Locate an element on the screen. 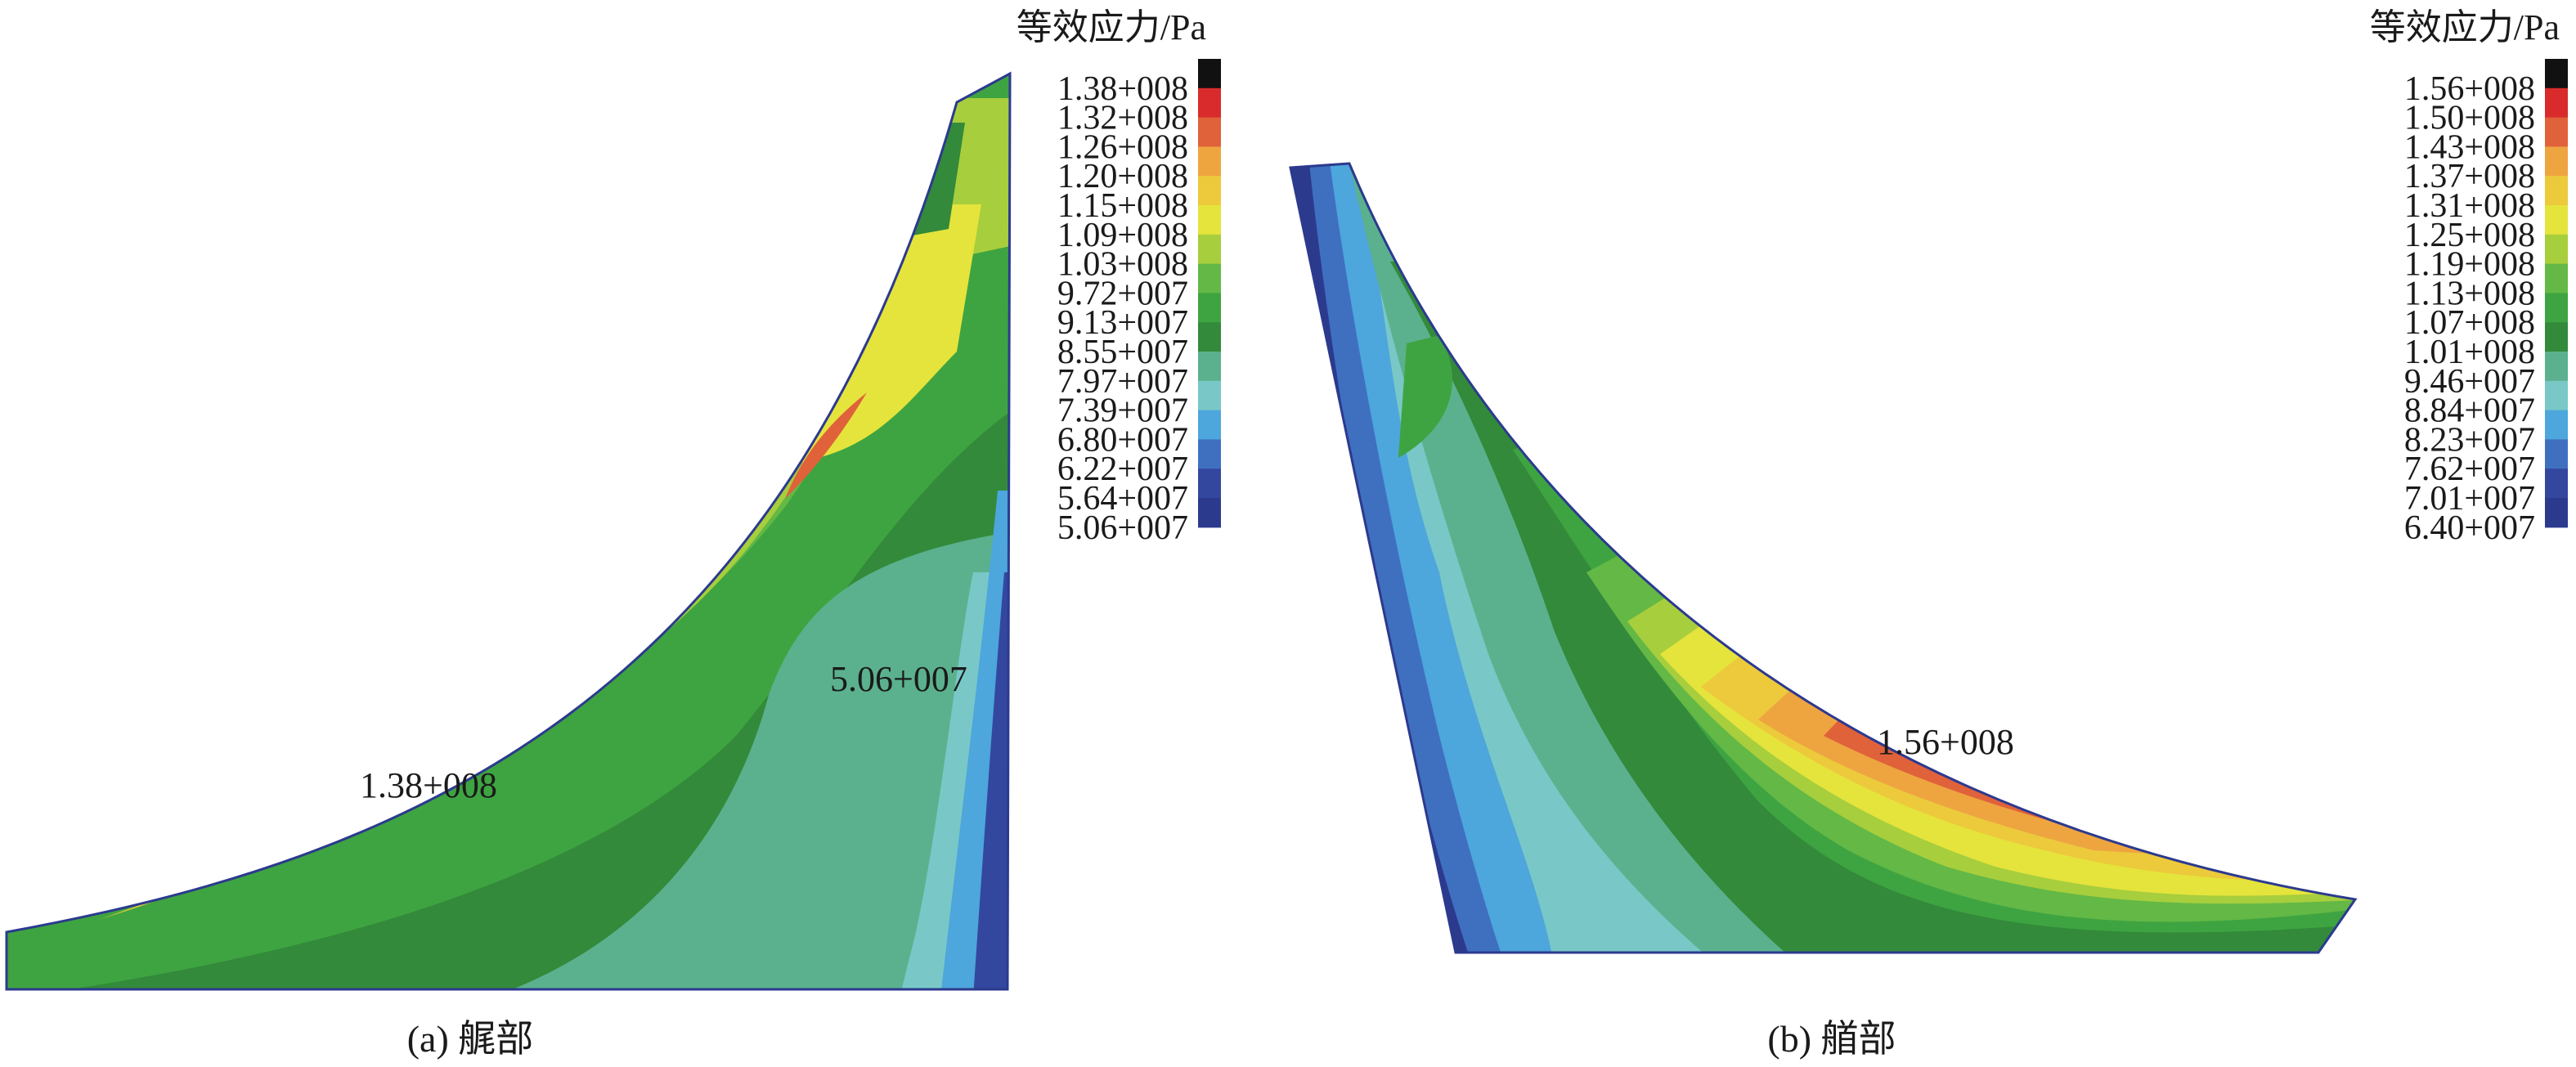  stern-colorbar-label: 5.06+007 is located at coordinates (1123, 528).